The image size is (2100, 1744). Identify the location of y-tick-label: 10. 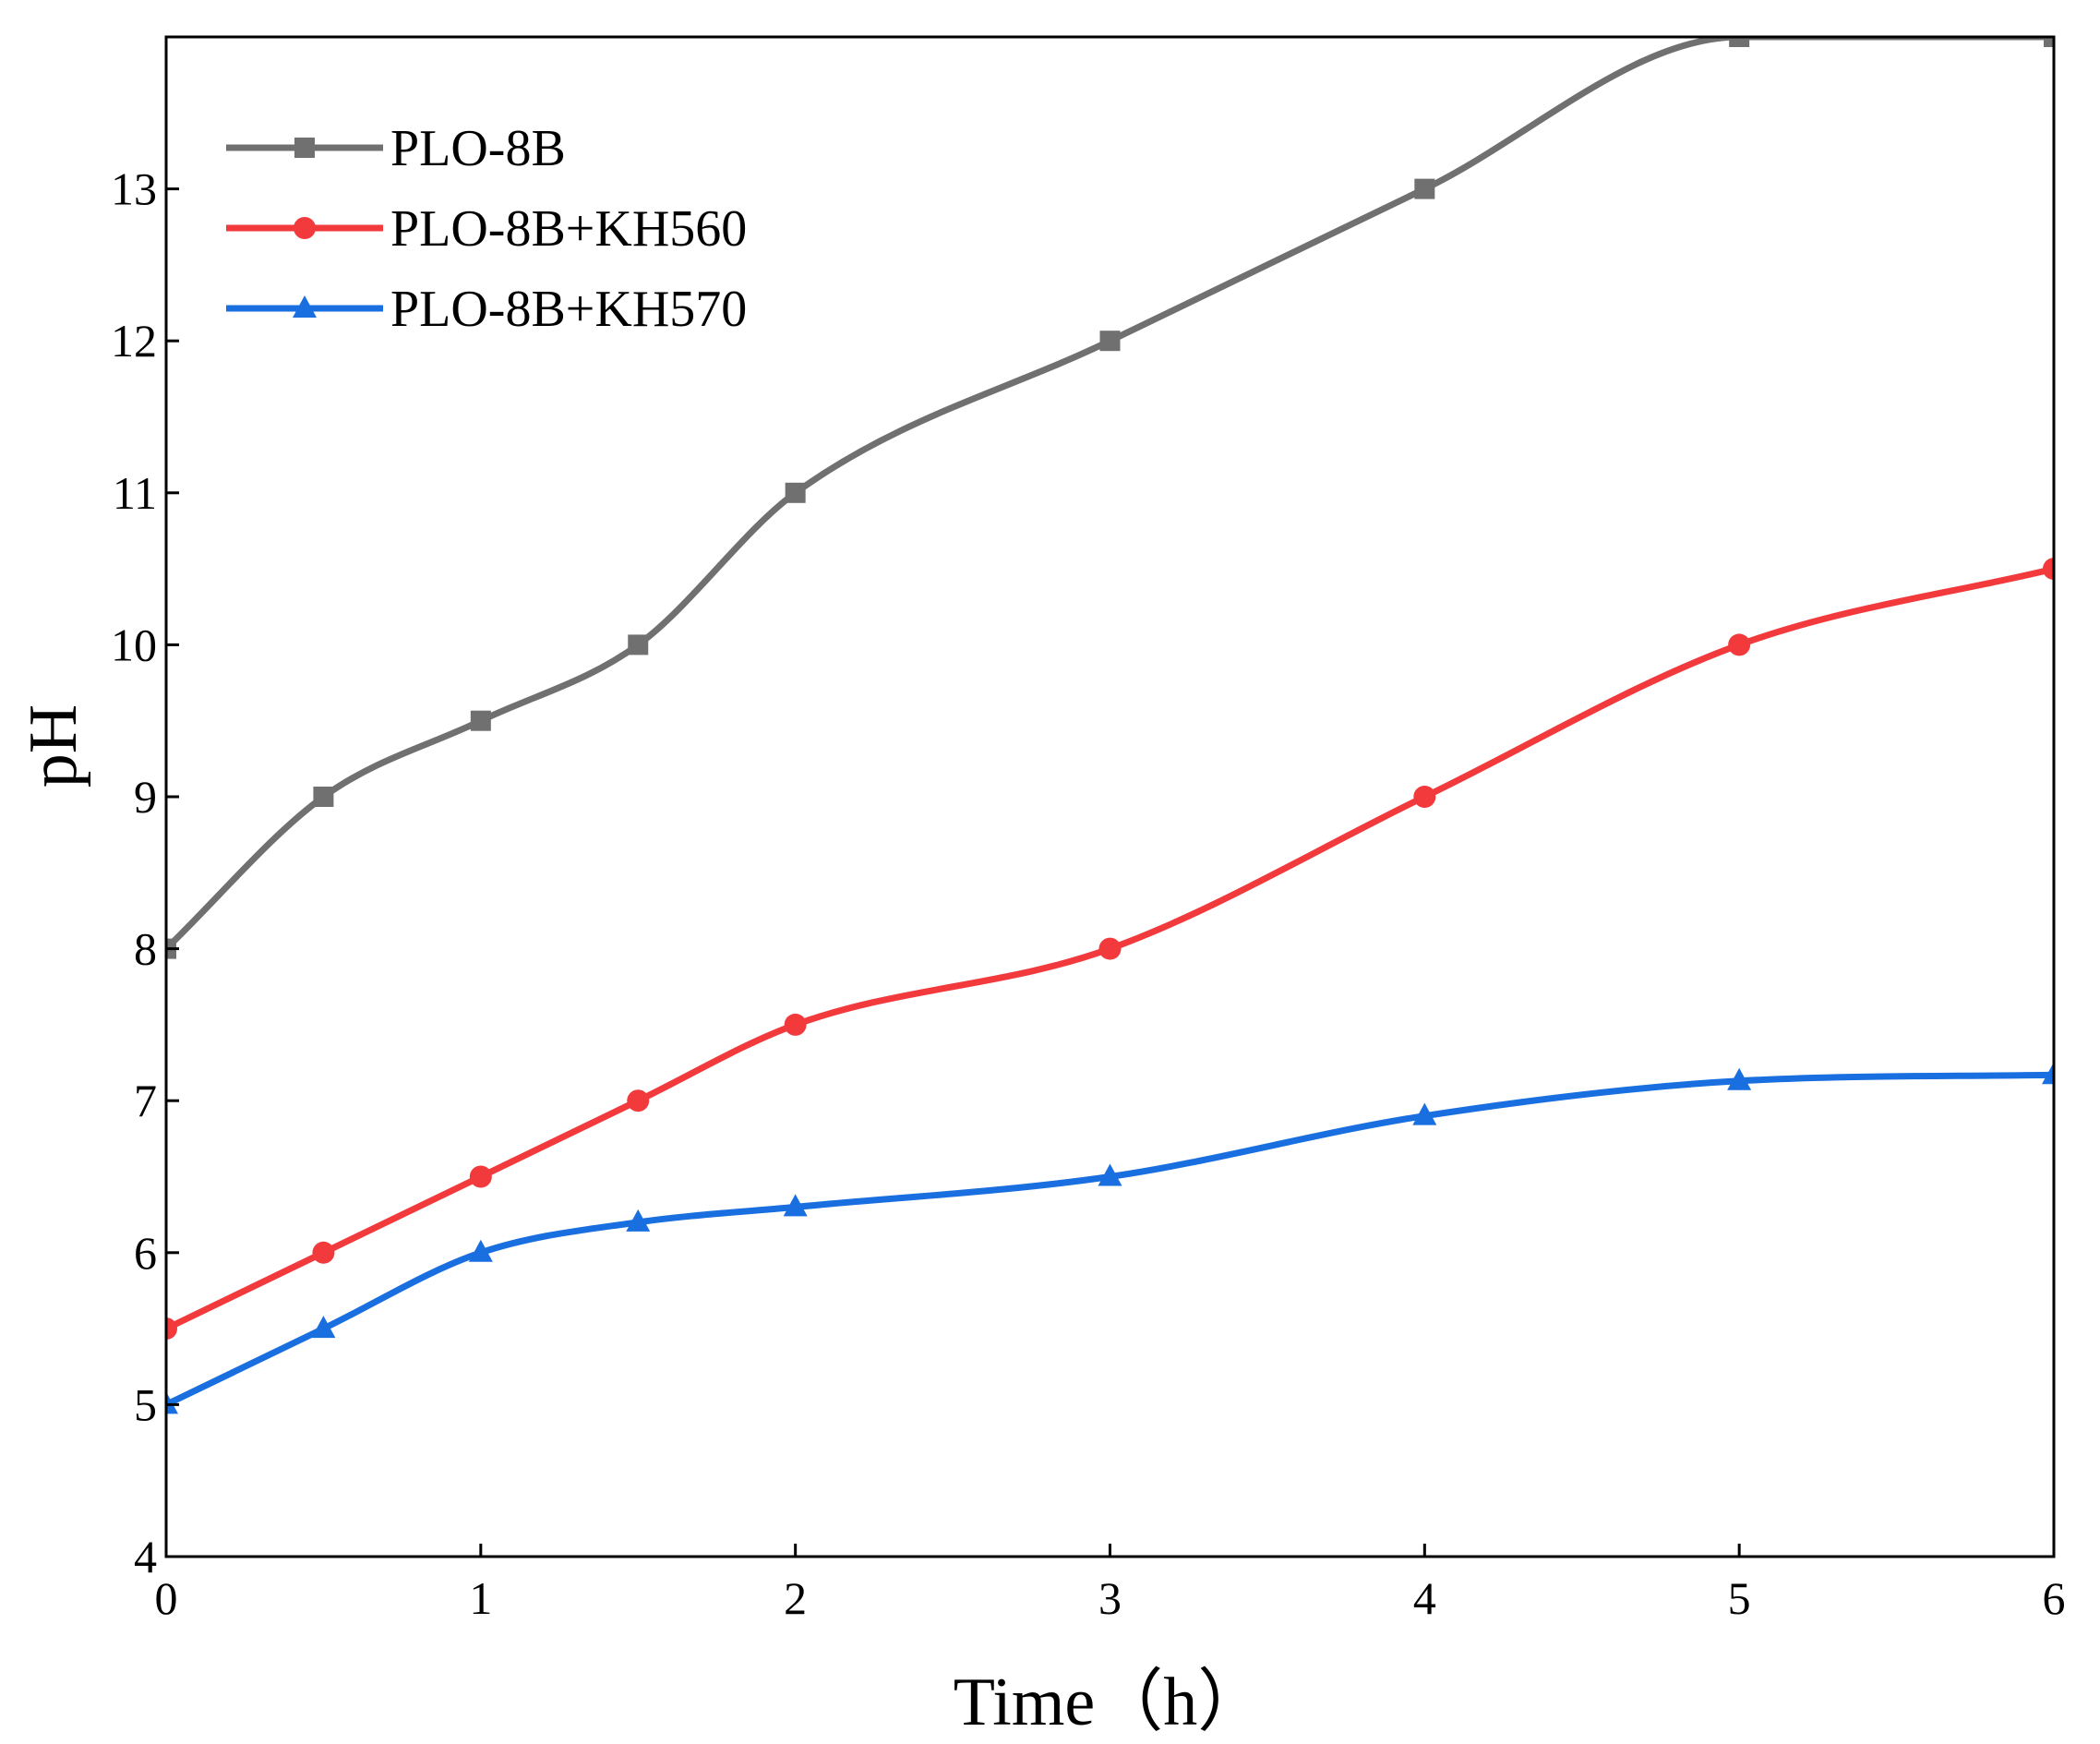
(134, 644).